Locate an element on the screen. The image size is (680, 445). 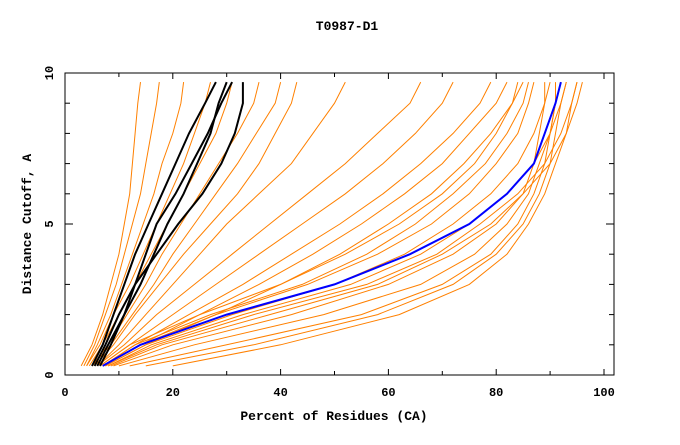
x-tick-label: 40 is located at coordinates (280, 393).